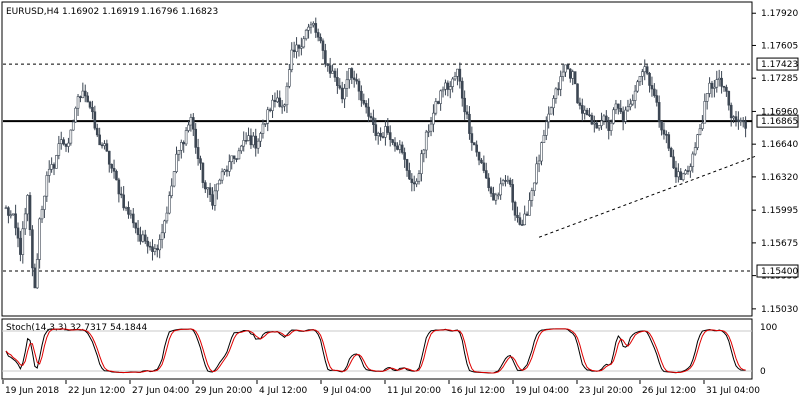  What do you see at coordinates (763, 372) in the screenshot?
I see `stoch-tick-0: 0` at bounding box center [763, 372].